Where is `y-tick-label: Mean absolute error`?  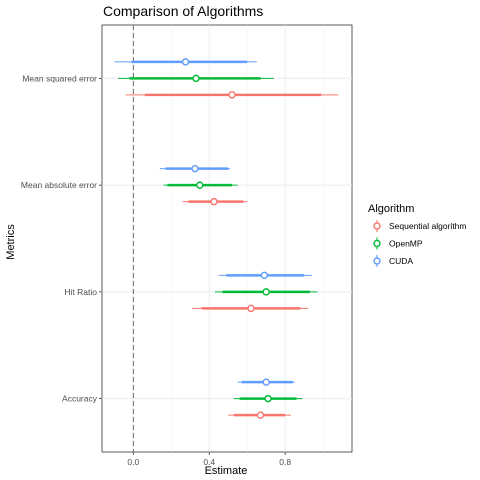 y-tick-label: Mean absolute error is located at coordinates (59, 185).